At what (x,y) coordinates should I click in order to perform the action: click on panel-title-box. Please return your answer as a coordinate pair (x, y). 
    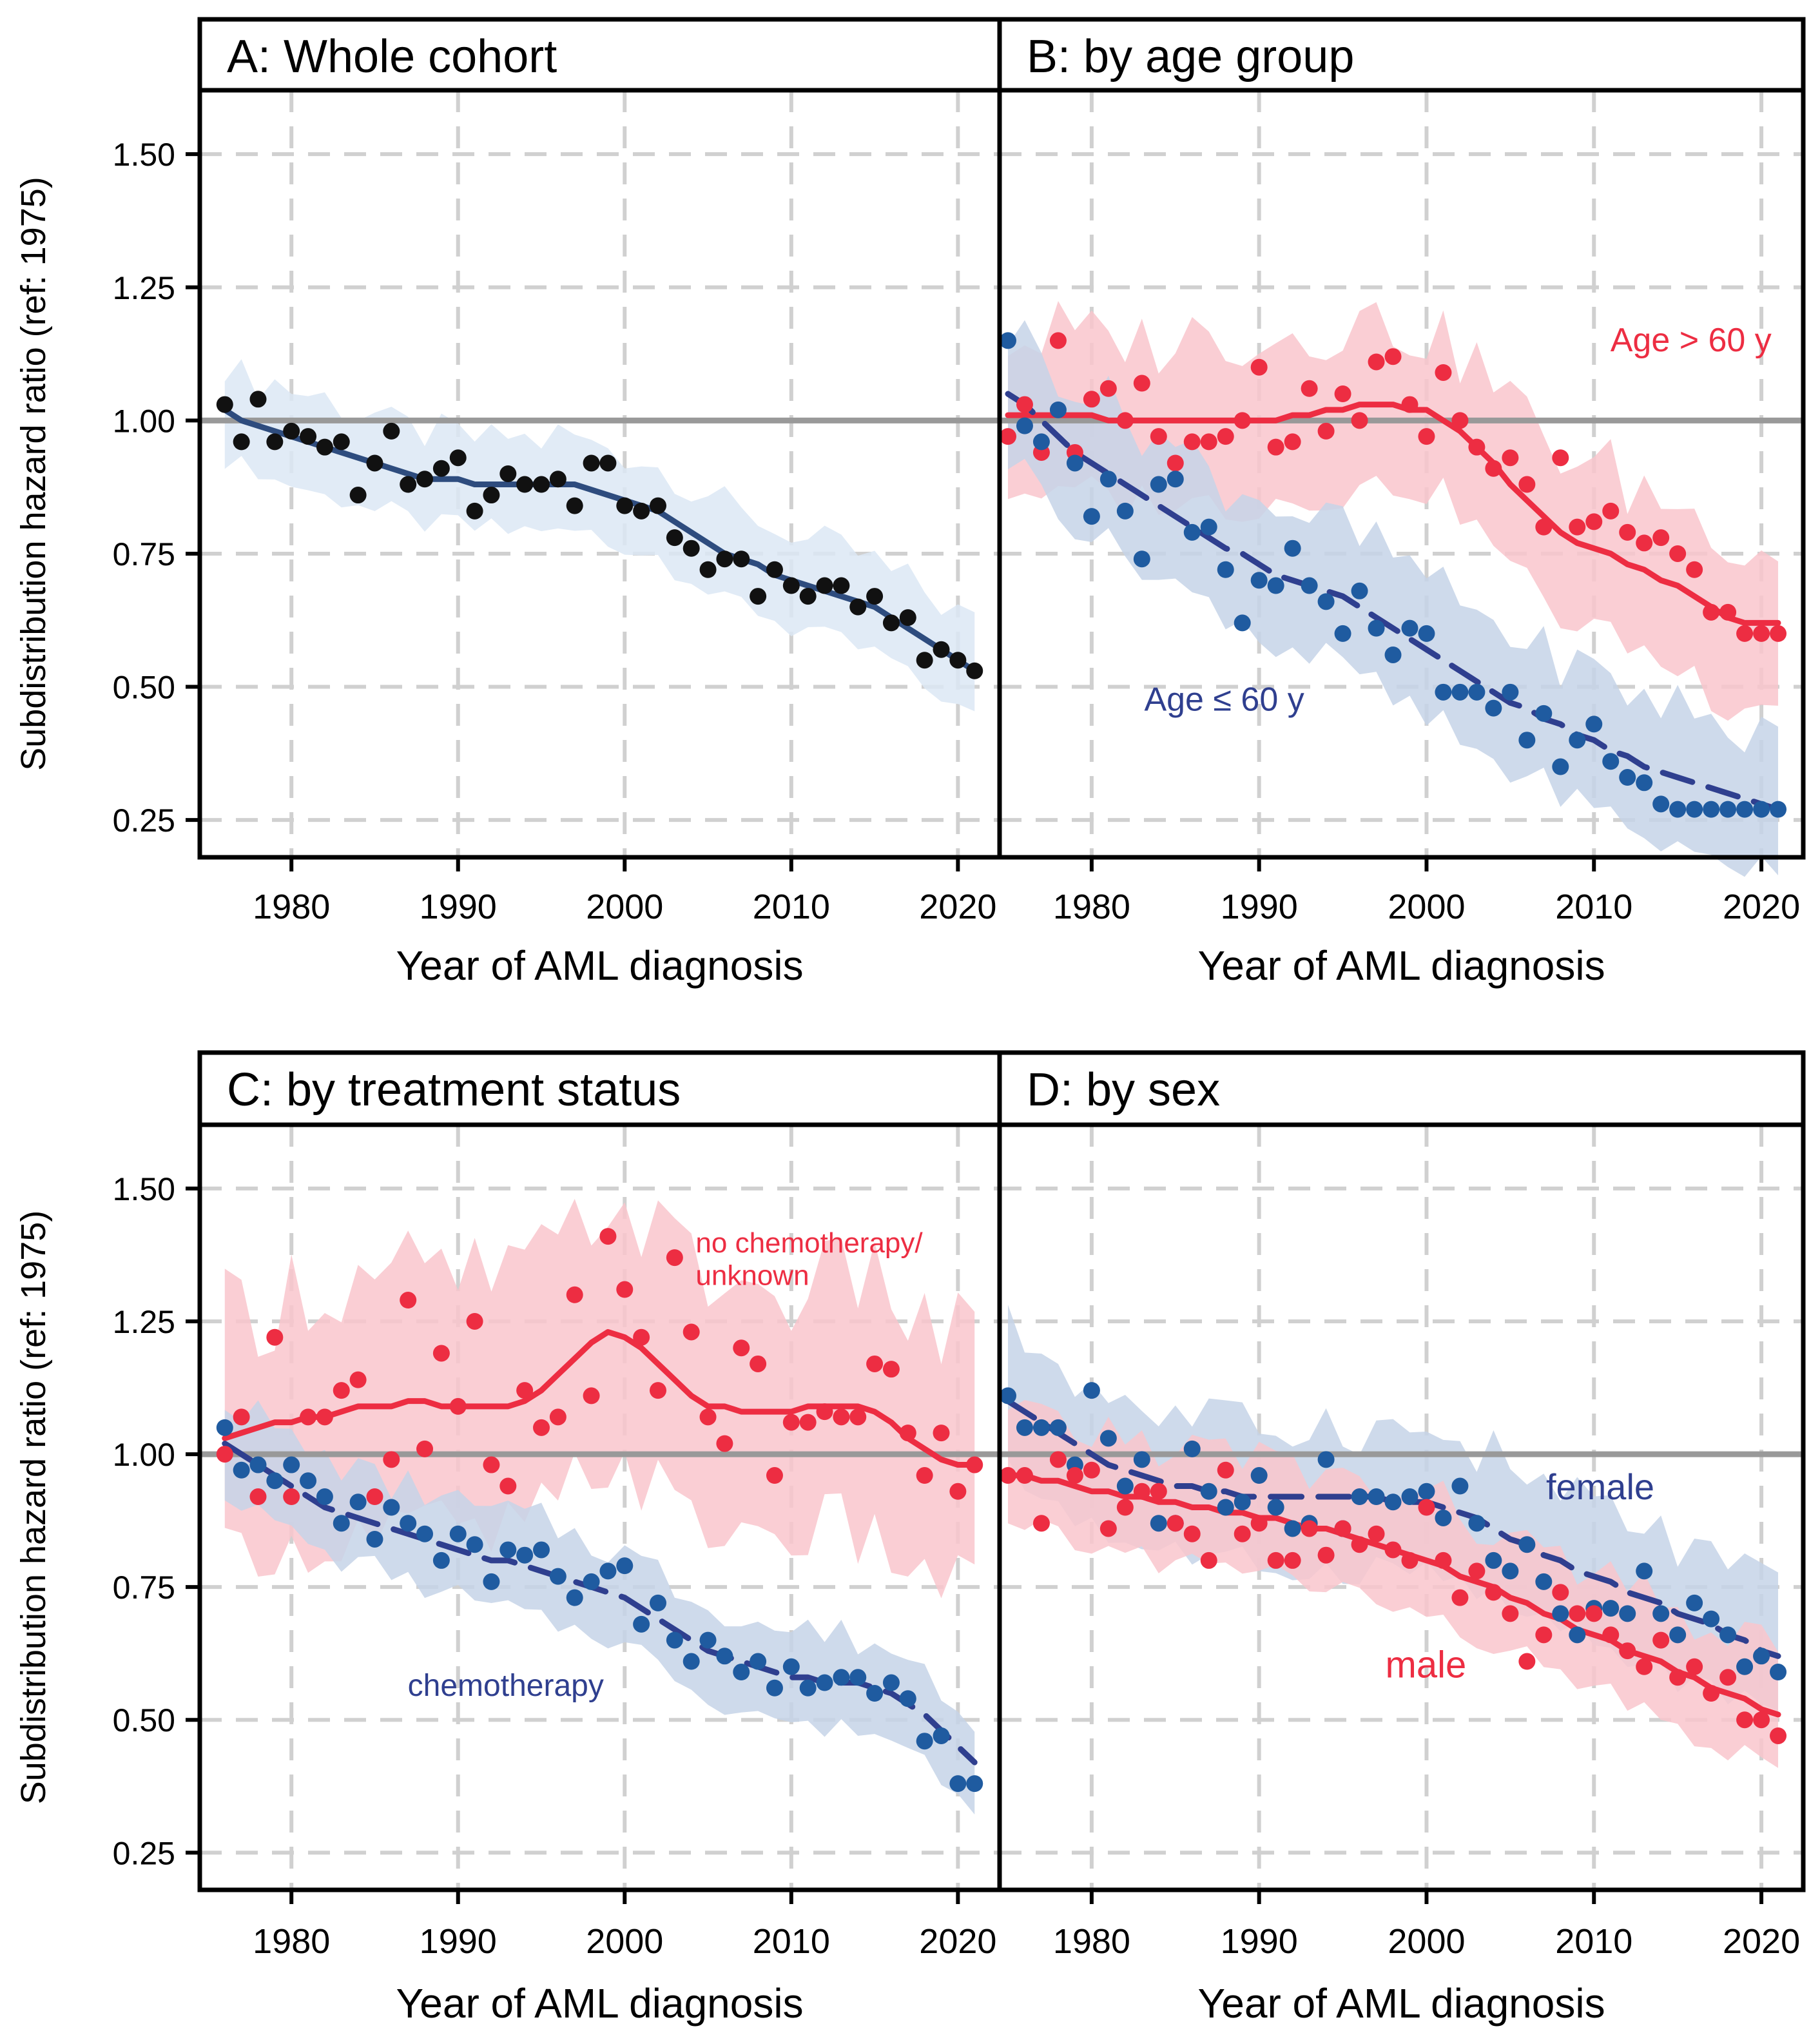
    Looking at the image, I should click on (1401, 55).